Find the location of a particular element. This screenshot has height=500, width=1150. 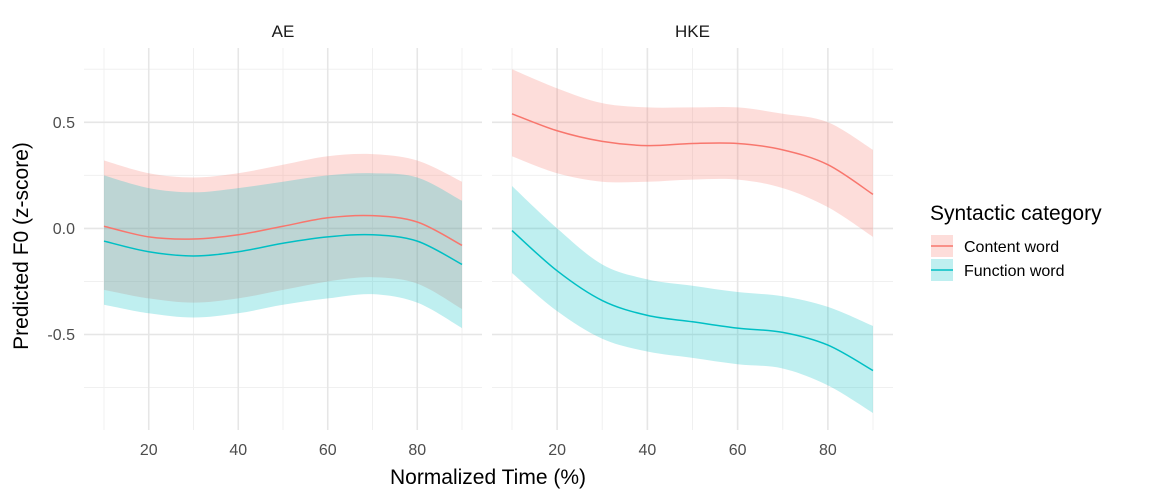

legend-title: Syntactic category is located at coordinates (1016, 213).